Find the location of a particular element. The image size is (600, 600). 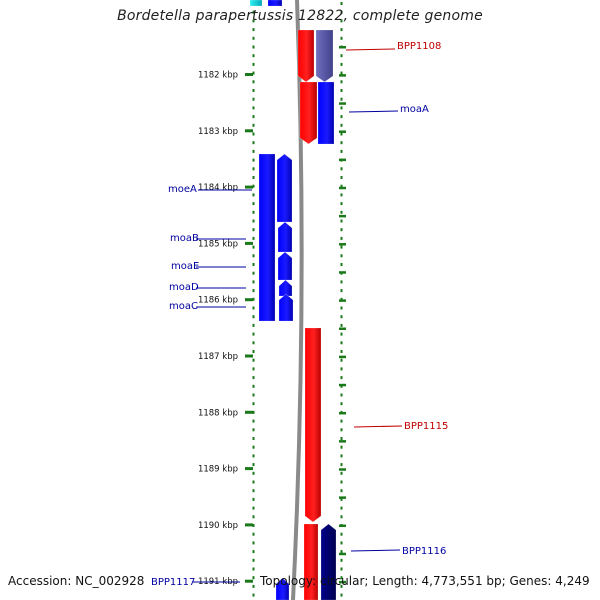

gene-label-moaa: moaA is located at coordinates (414, 109).